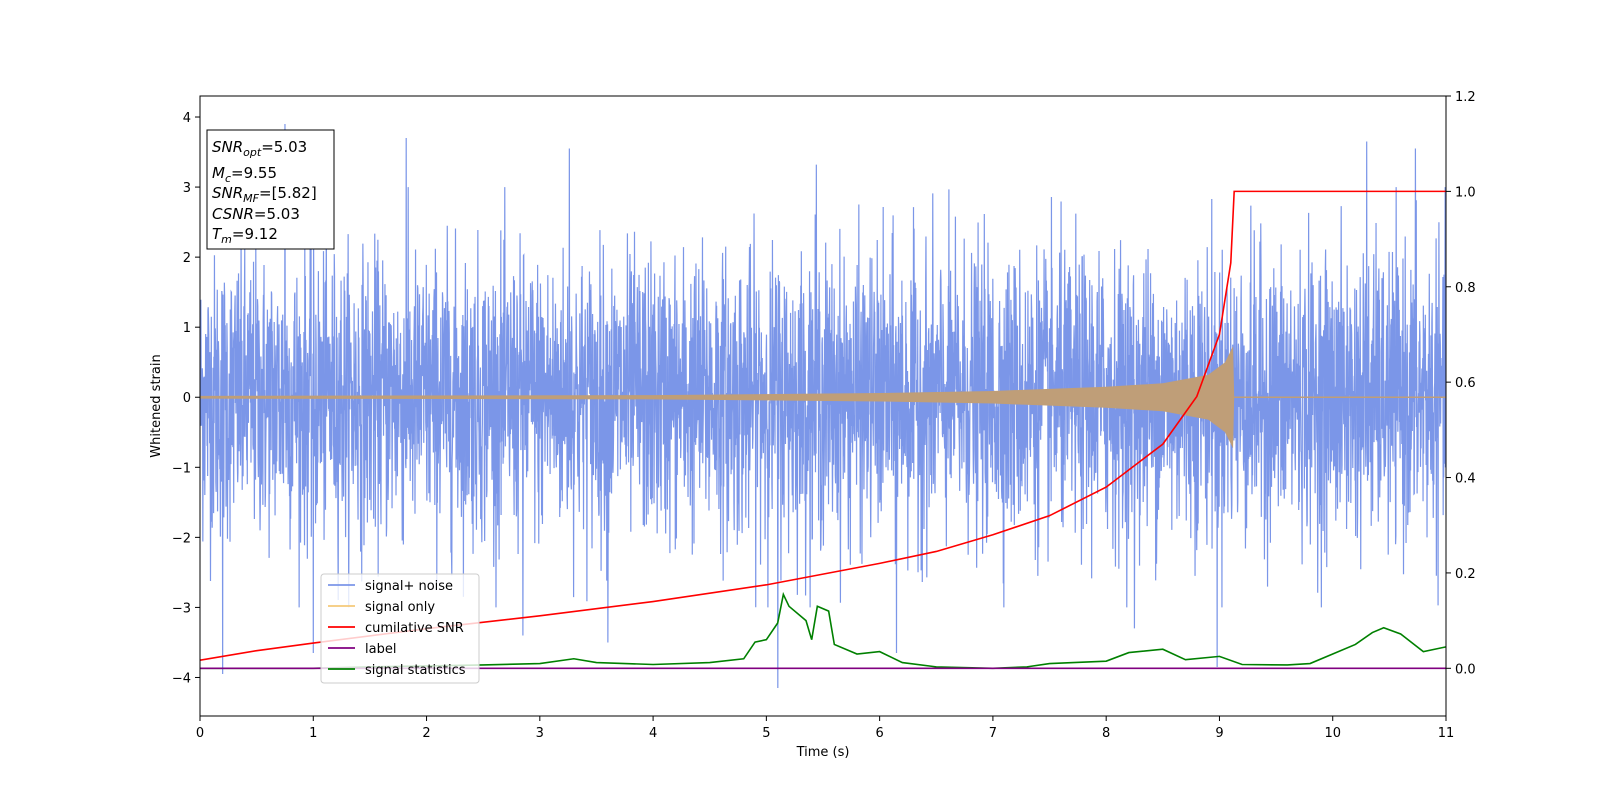 The image size is (1600, 800). Describe the element at coordinates (1219, 733) in the screenshot. I see `x-tick-label: 9` at that location.